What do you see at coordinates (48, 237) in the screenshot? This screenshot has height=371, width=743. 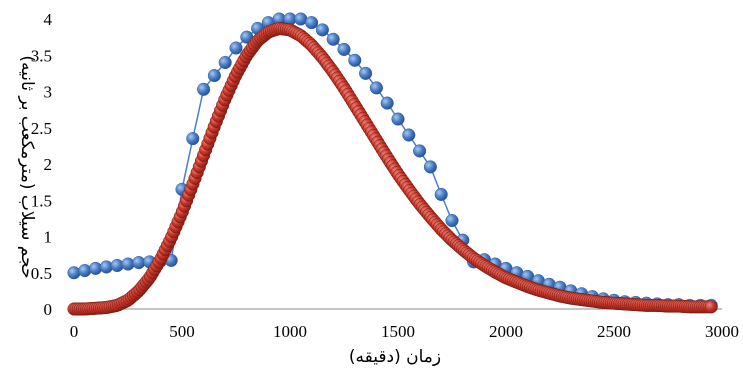 I see `y-tick-label: 1` at bounding box center [48, 237].